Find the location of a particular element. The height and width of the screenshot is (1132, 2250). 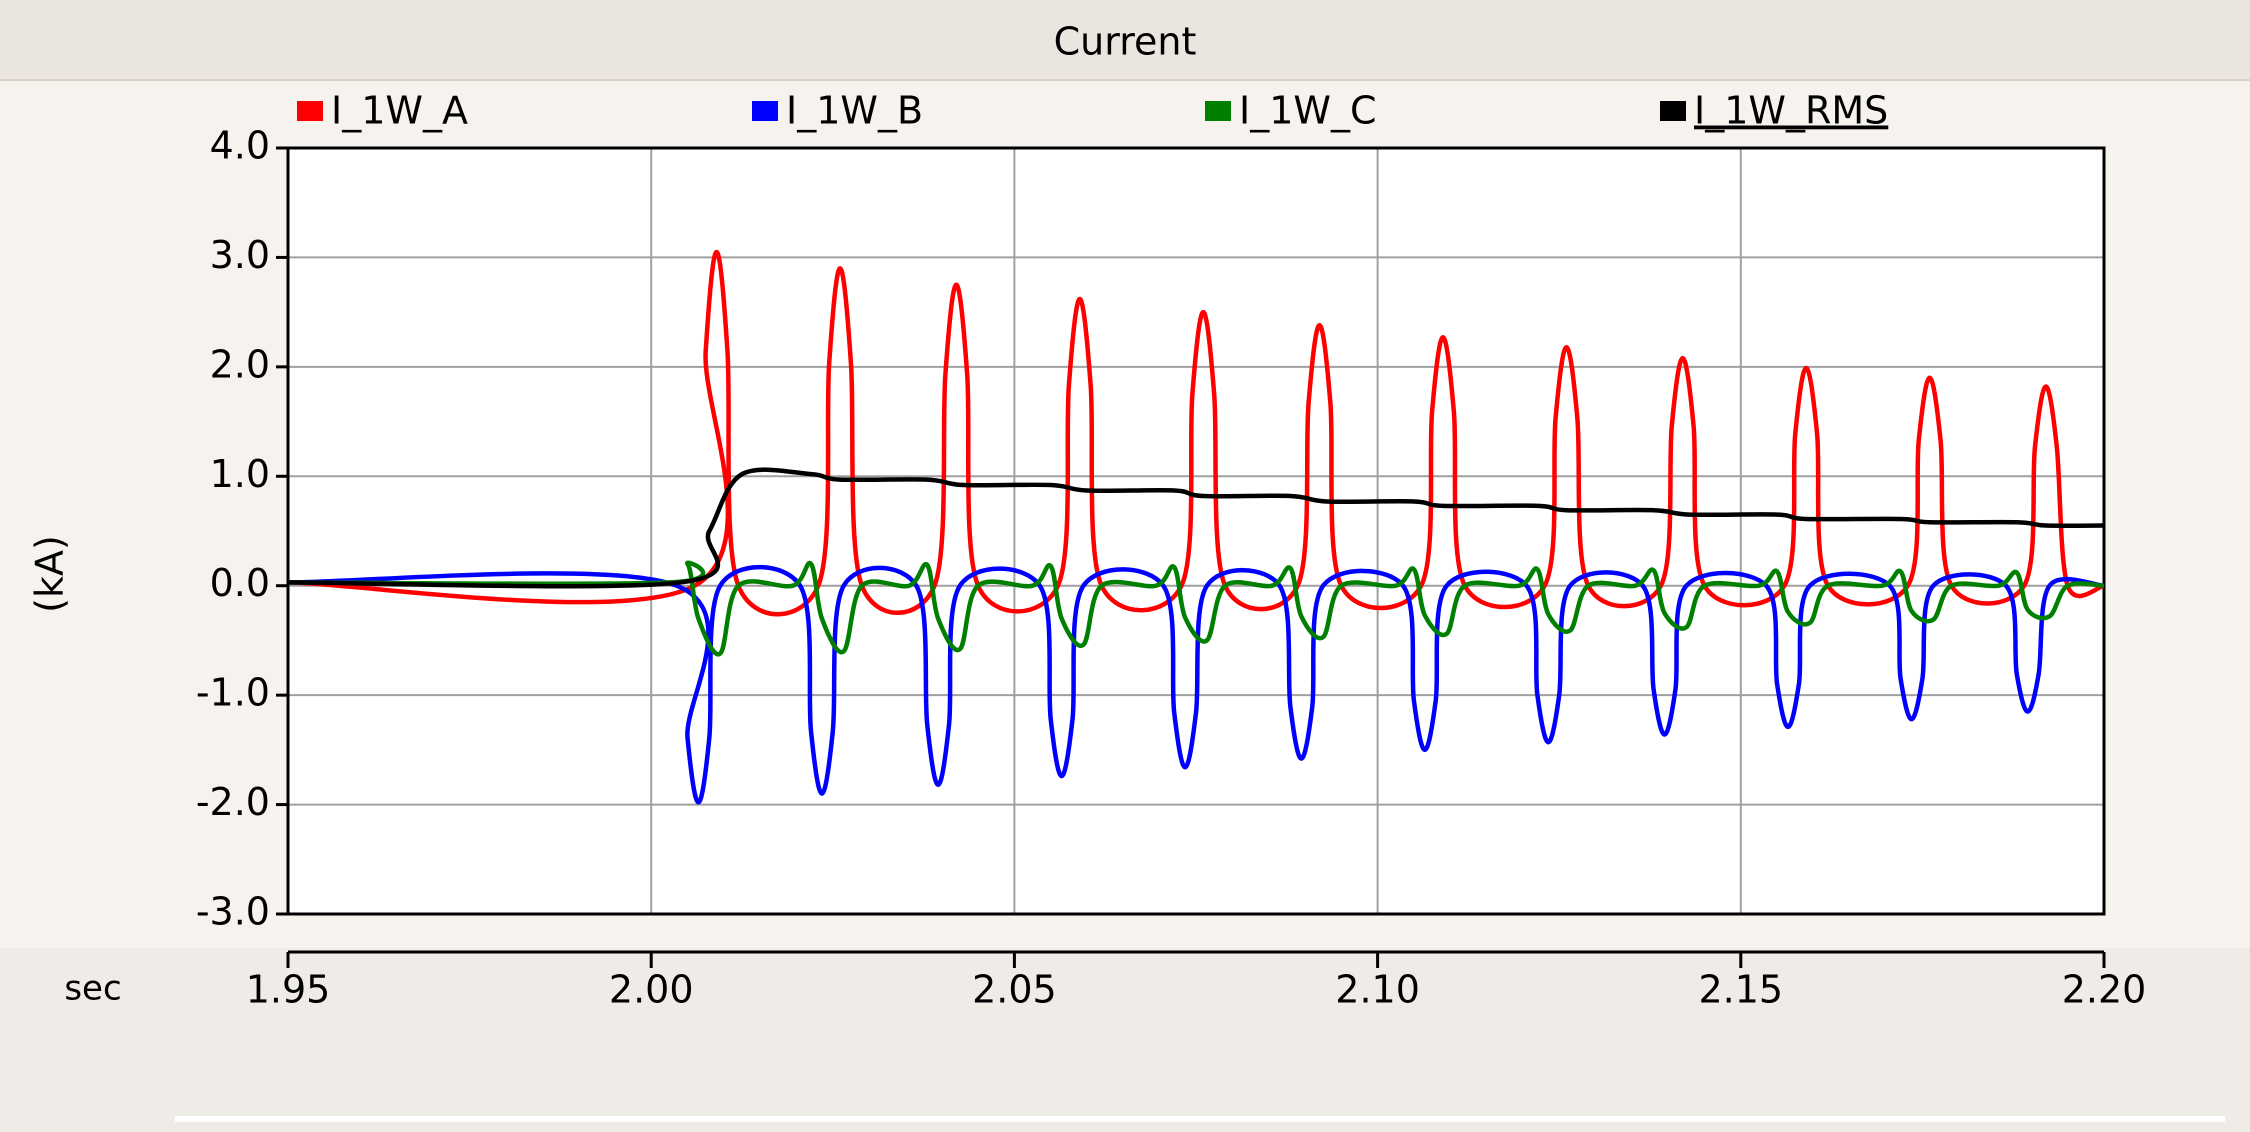

y-axis-label: (kA) is located at coordinates (50, 574).